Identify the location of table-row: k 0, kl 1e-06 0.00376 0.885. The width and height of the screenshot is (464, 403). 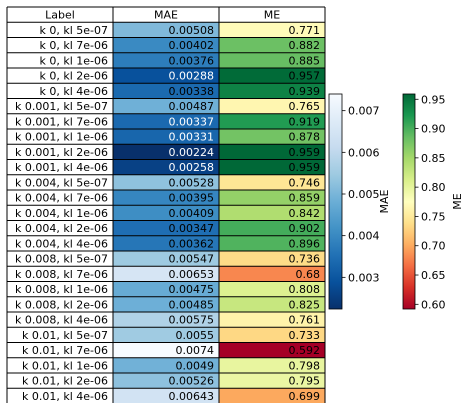
(182, 60).